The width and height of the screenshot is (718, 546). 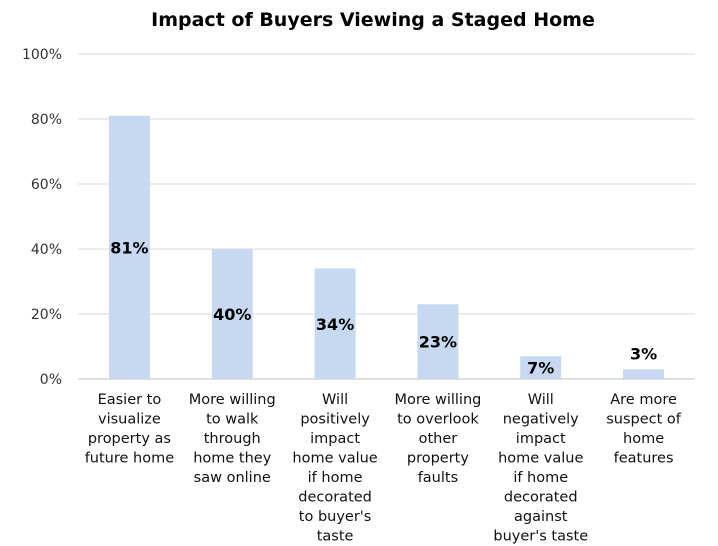 What do you see at coordinates (373, 20) in the screenshot?
I see `chart-title: Impact of Buyers Viewing a Staged Home` at bounding box center [373, 20].